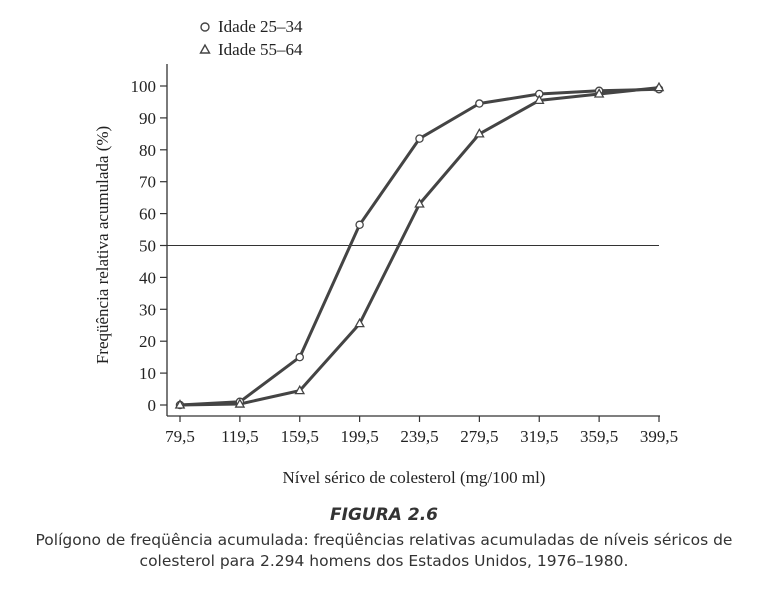 Image resolution: width=768 pixels, height=591 pixels. Describe the element at coordinates (384, 515) in the screenshot. I see `figure-label: FIGURA 2.6` at that location.